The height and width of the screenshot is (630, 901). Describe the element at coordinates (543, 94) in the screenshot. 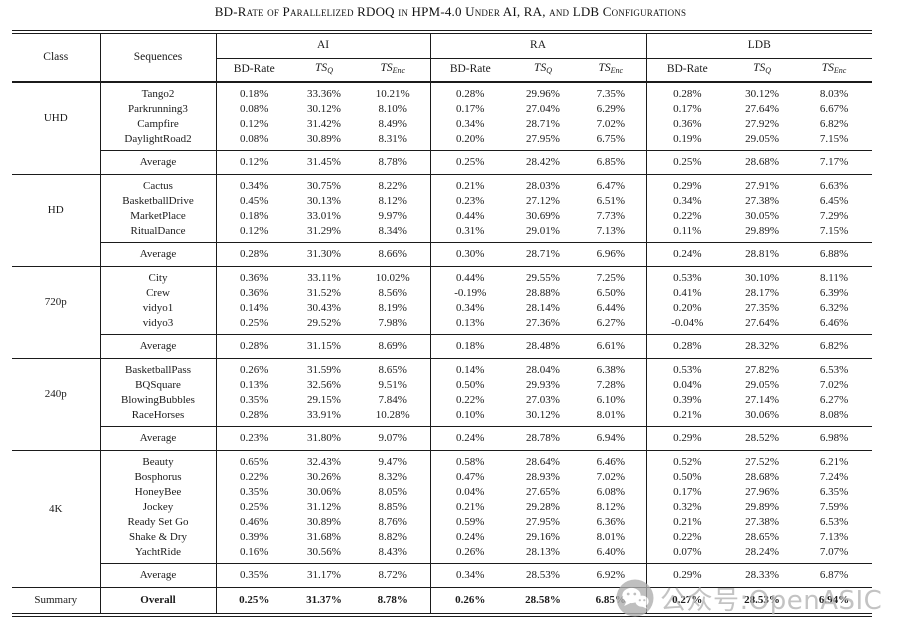

I see `value-cell: 29.96%` at that location.